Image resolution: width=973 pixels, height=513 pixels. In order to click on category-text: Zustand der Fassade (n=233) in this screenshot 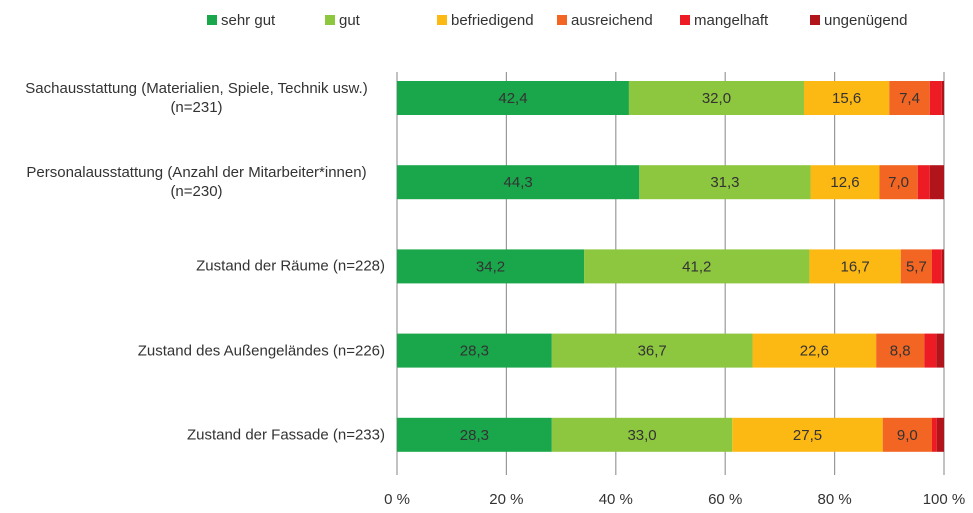, I will do `click(285, 435)`.